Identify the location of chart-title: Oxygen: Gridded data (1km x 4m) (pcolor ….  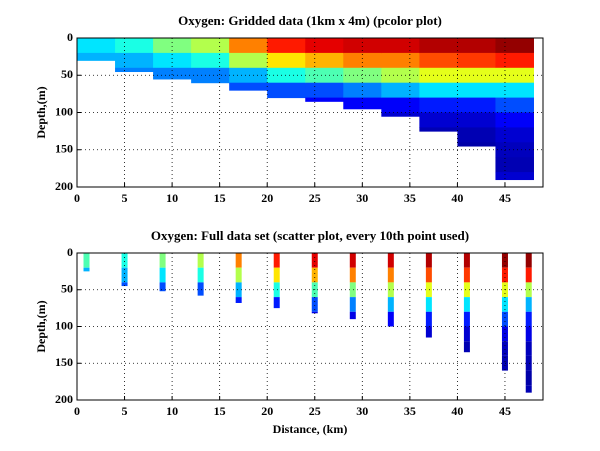
(310, 20).